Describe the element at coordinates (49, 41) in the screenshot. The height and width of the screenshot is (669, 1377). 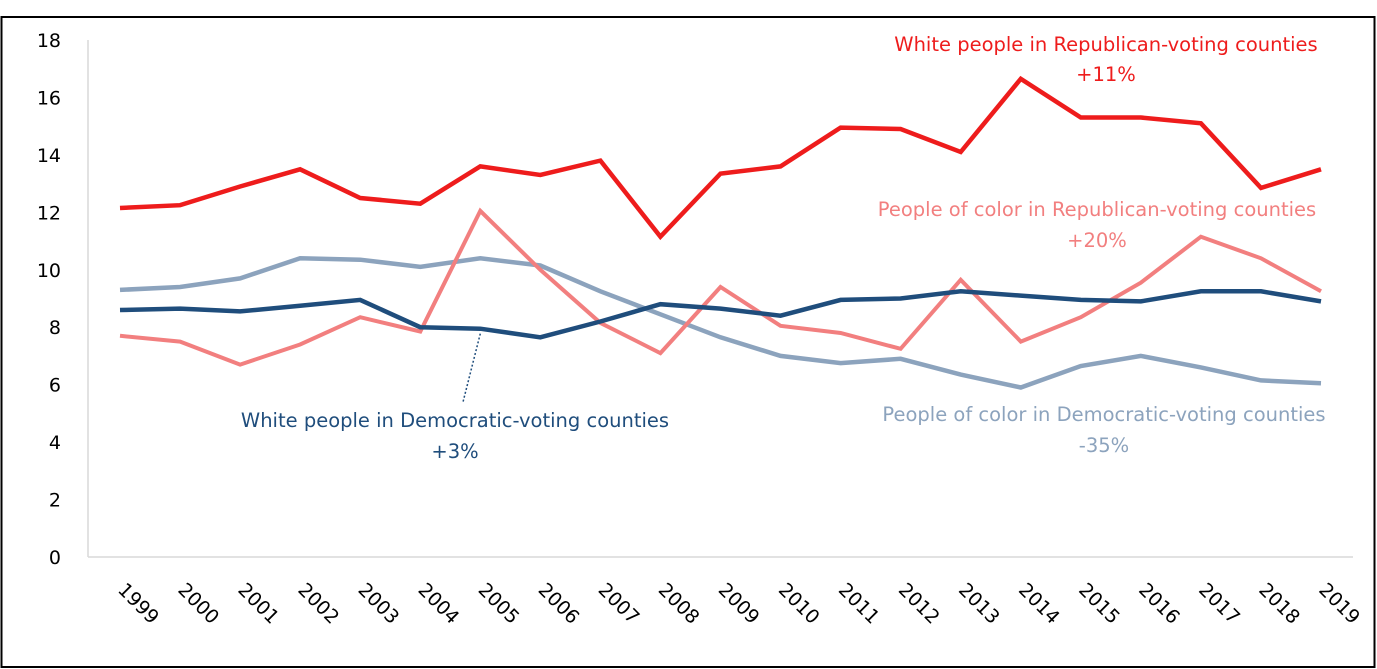
I see `y-tick-label: 18` at that location.